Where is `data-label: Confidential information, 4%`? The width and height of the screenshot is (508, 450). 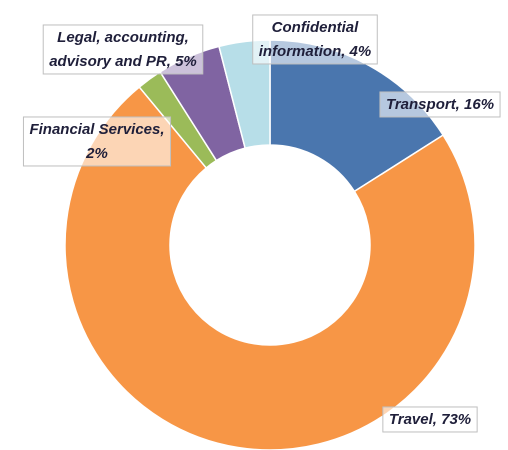 data-label: Confidential information, 4% is located at coordinates (315, 39).